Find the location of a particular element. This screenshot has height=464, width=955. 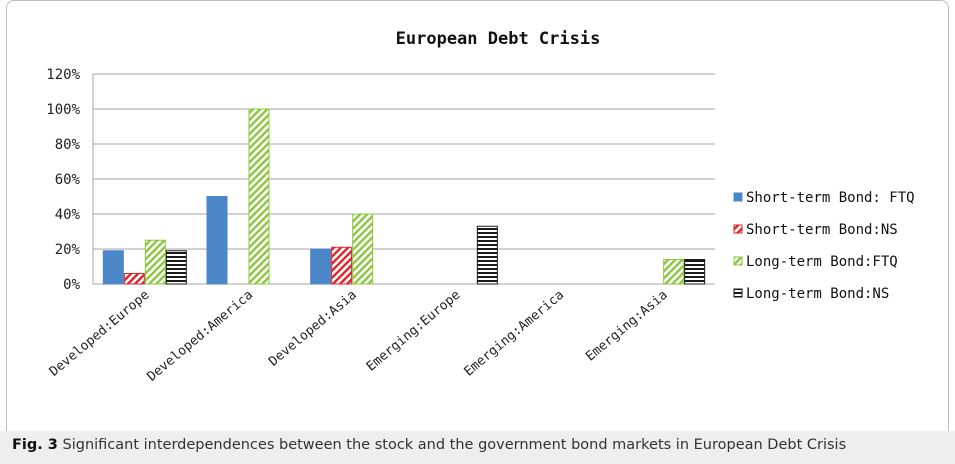

y-tick-label: 80% is located at coordinates (68, 145).